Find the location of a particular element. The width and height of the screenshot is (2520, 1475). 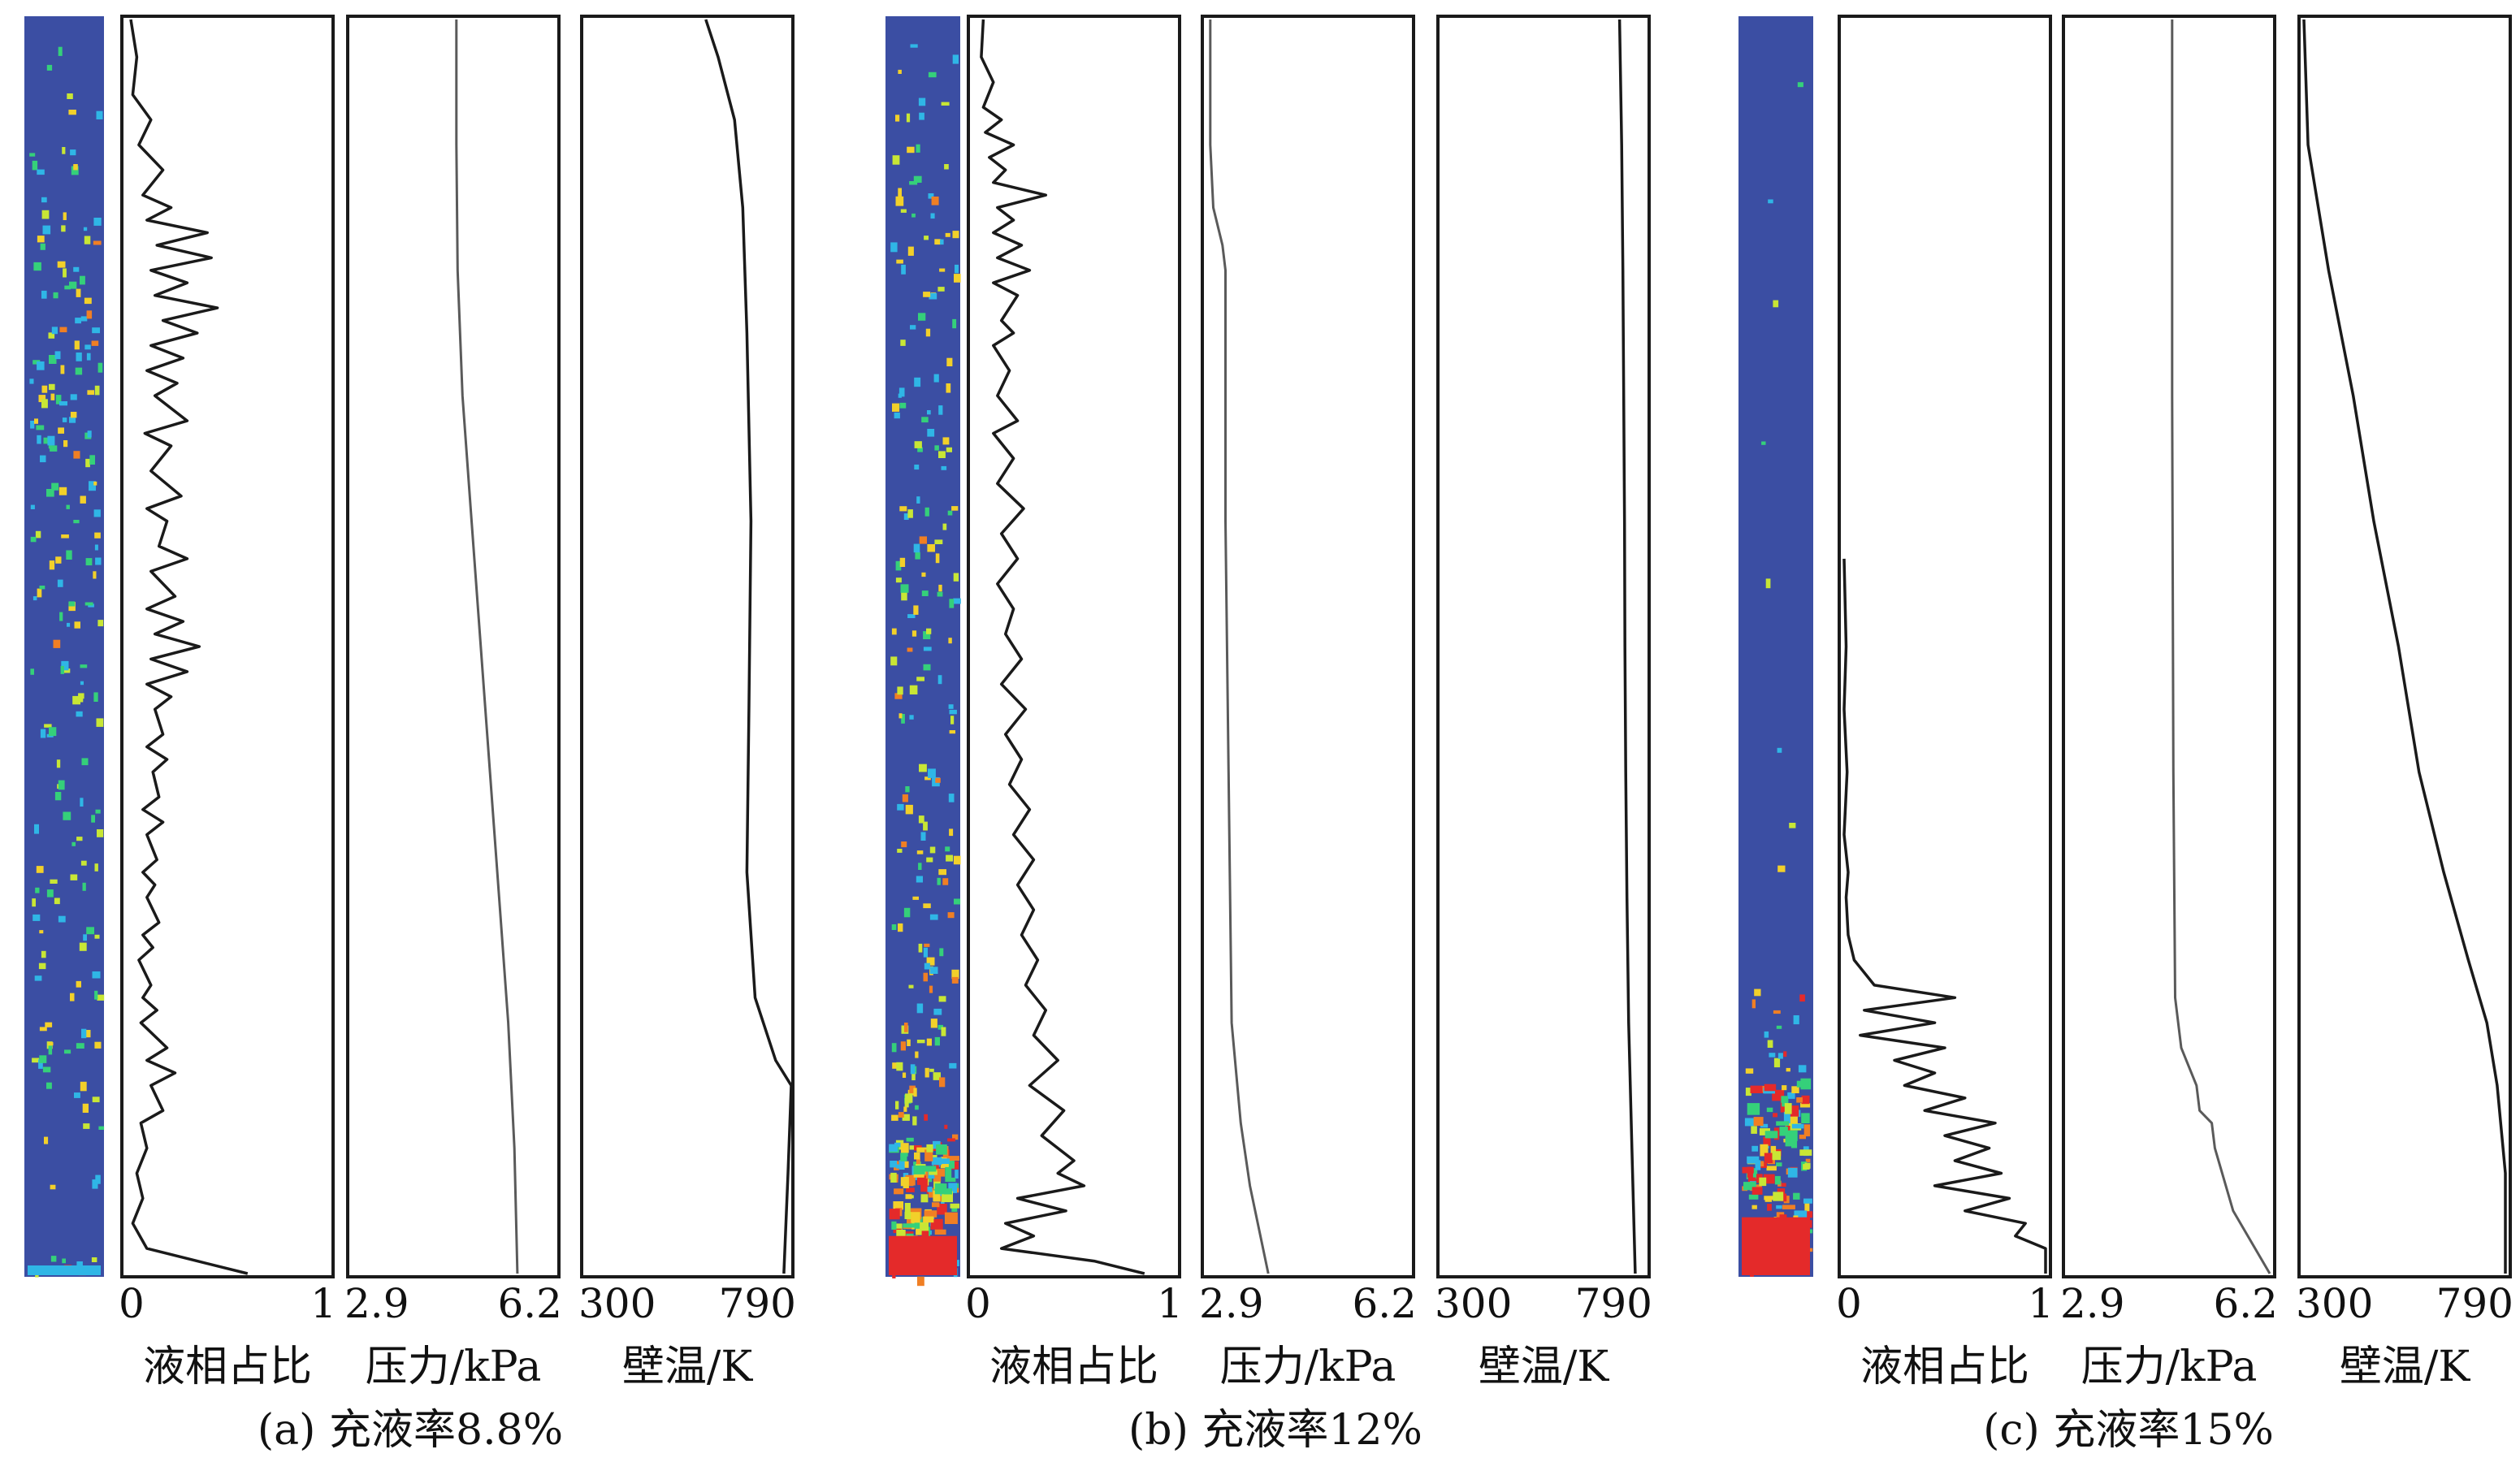

panel-liquid: 0 1 液相占比 is located at coordinates (228, 703).